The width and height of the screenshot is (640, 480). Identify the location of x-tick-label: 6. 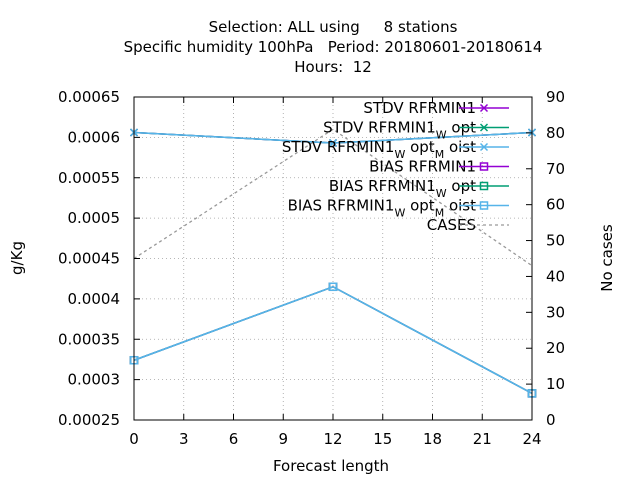
(234, 439).